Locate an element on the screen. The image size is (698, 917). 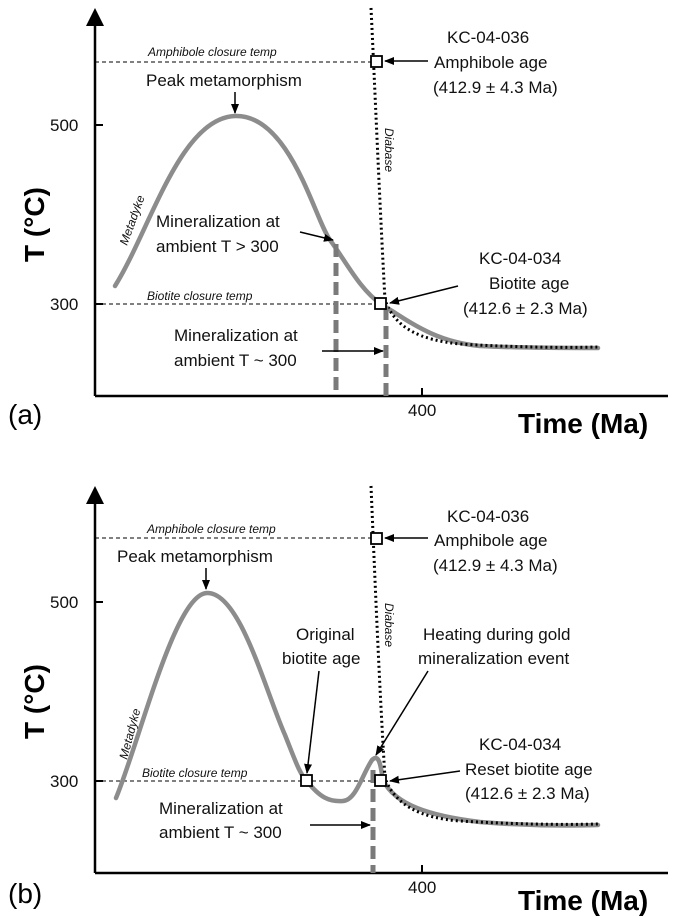
panel-letter-a: (a) is located at coordinates (25, 414).